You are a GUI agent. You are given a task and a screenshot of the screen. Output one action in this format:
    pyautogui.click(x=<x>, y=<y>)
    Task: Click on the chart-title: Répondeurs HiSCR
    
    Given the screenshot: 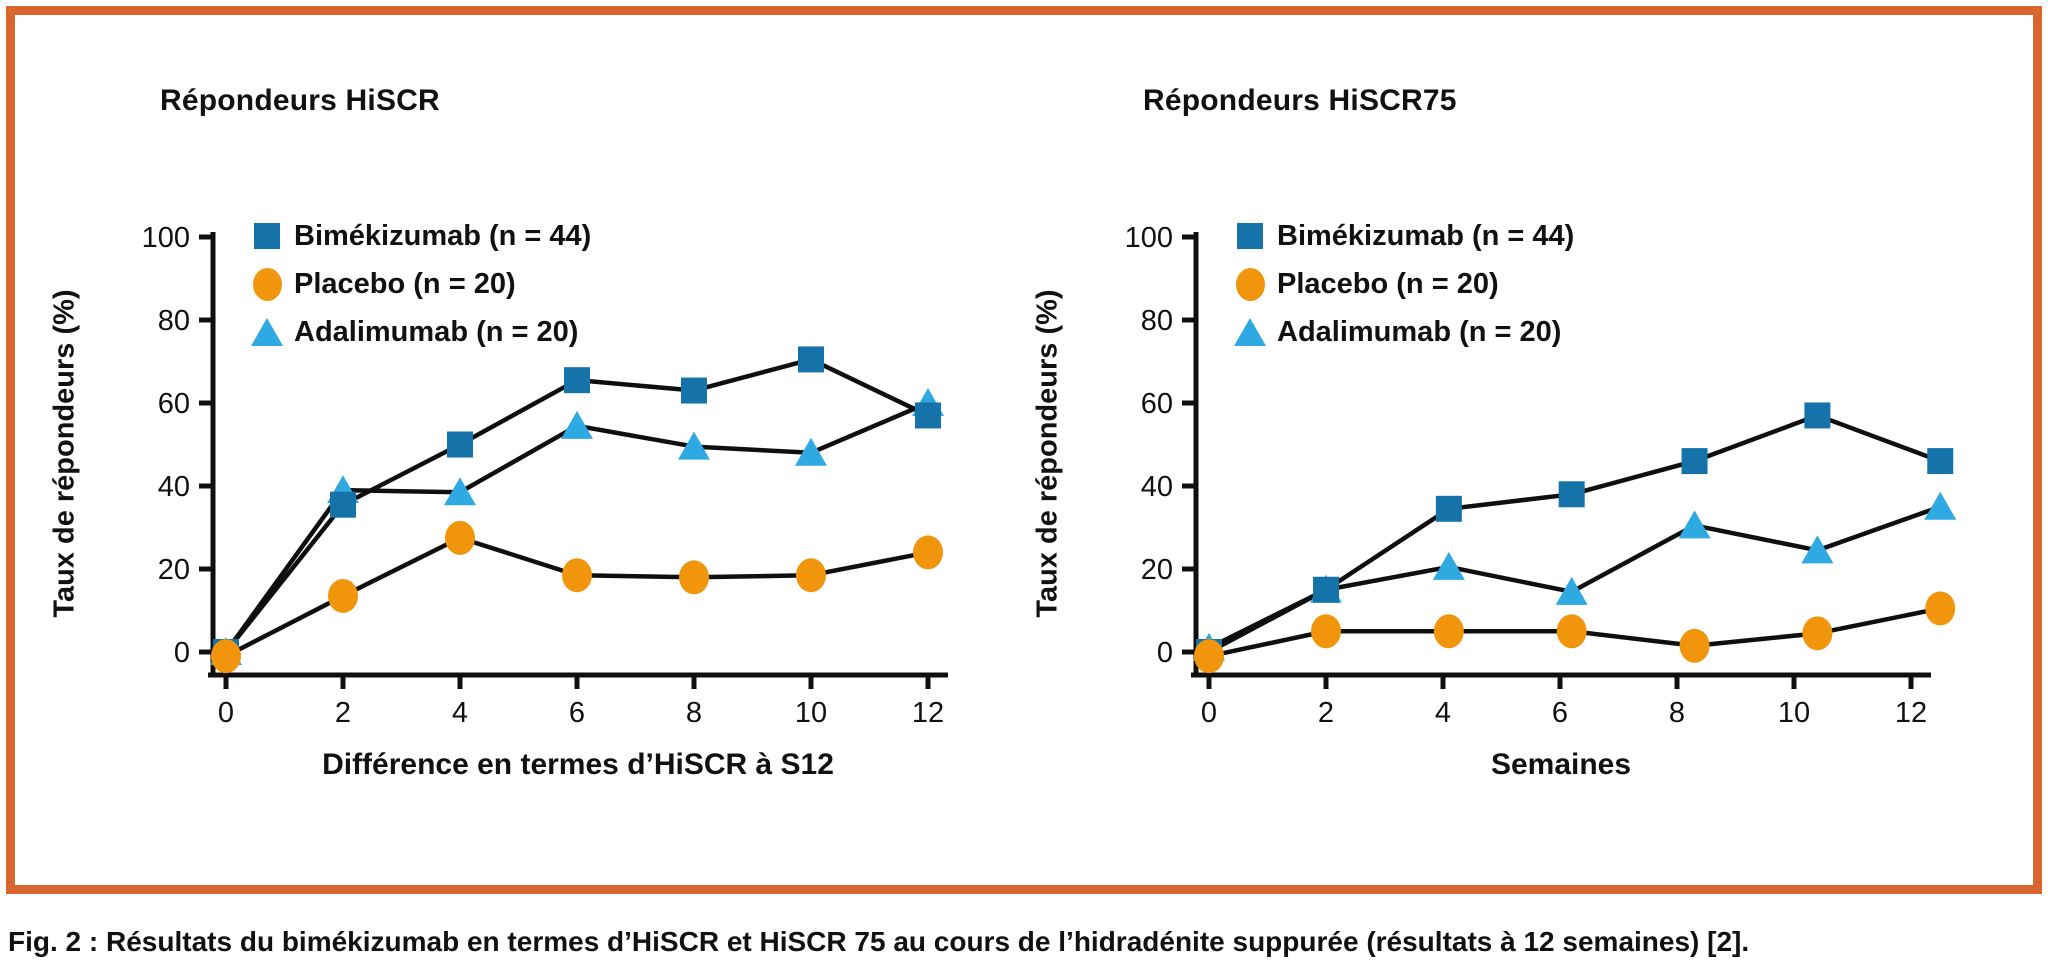 What is the action you would take?
    pyautogui.click(x=300, y=100)
    